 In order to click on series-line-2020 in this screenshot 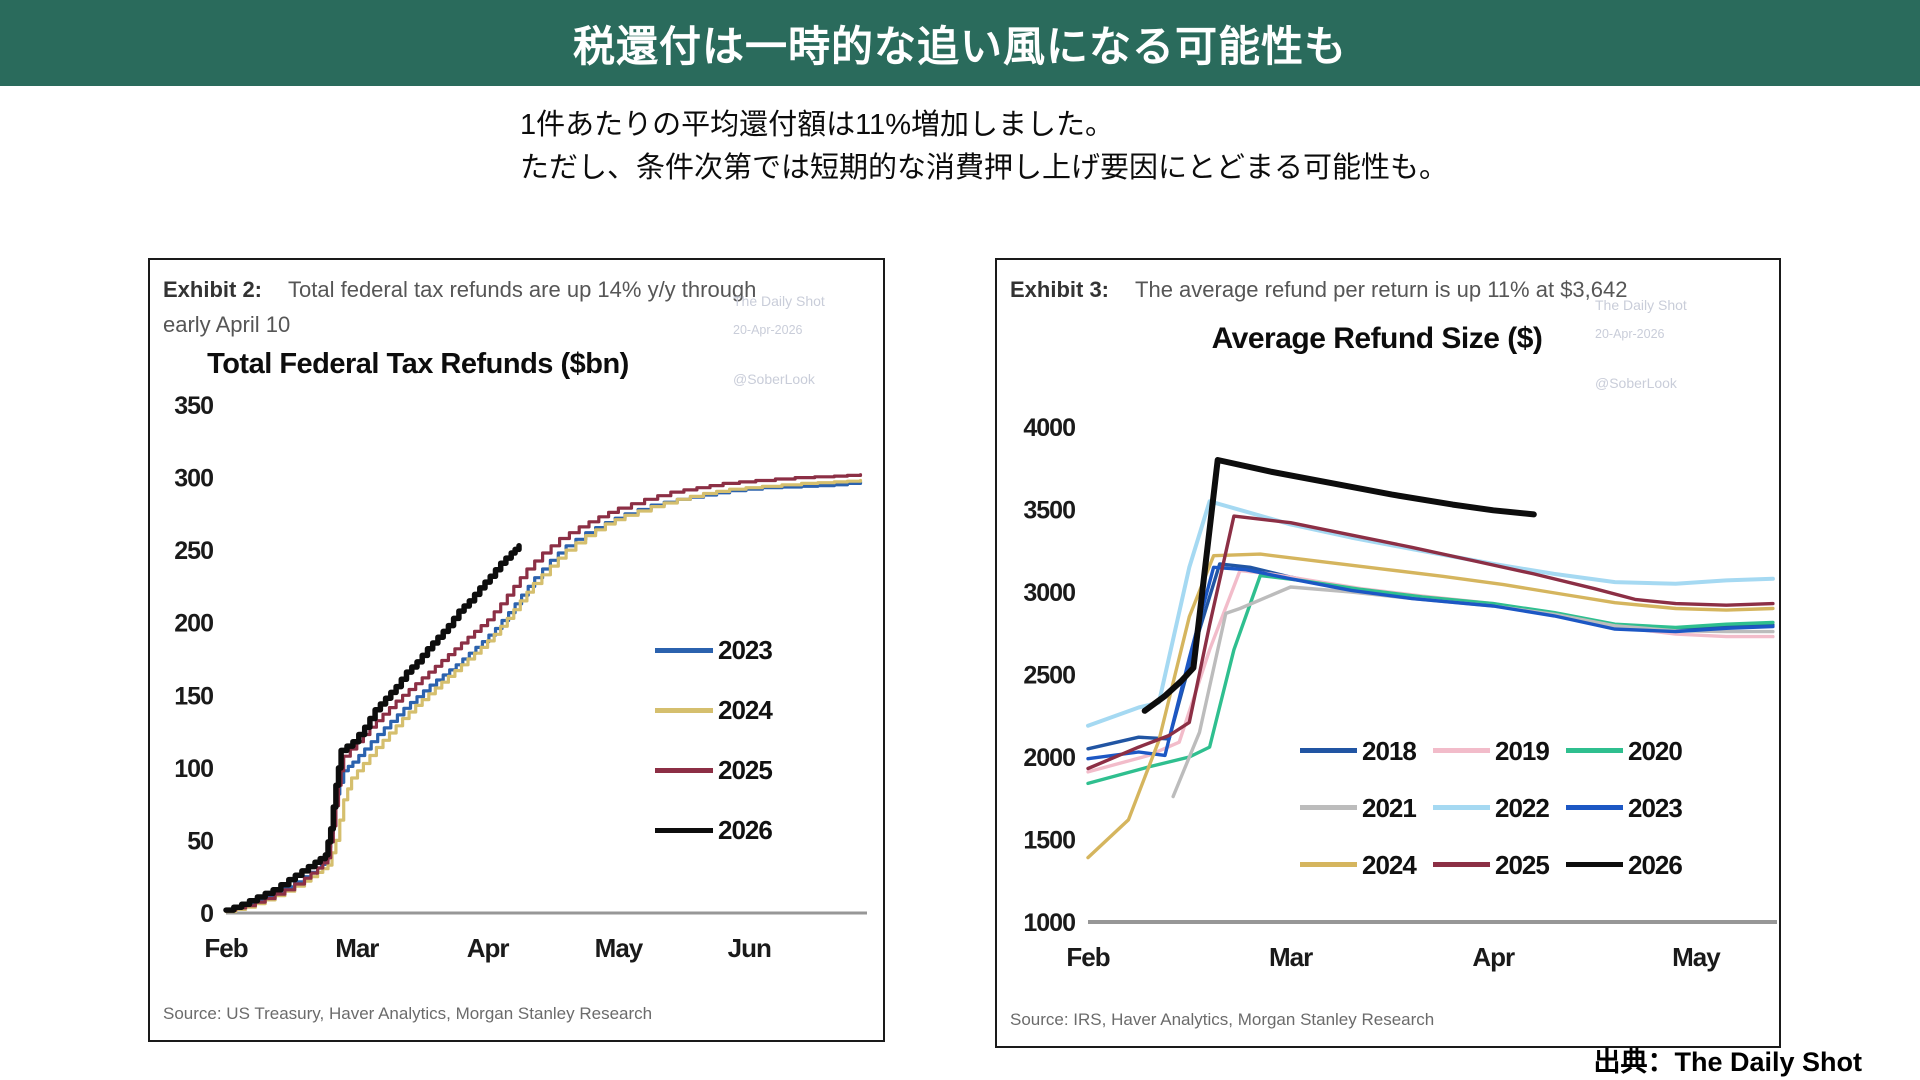, I will do `click(1430, 679)`.